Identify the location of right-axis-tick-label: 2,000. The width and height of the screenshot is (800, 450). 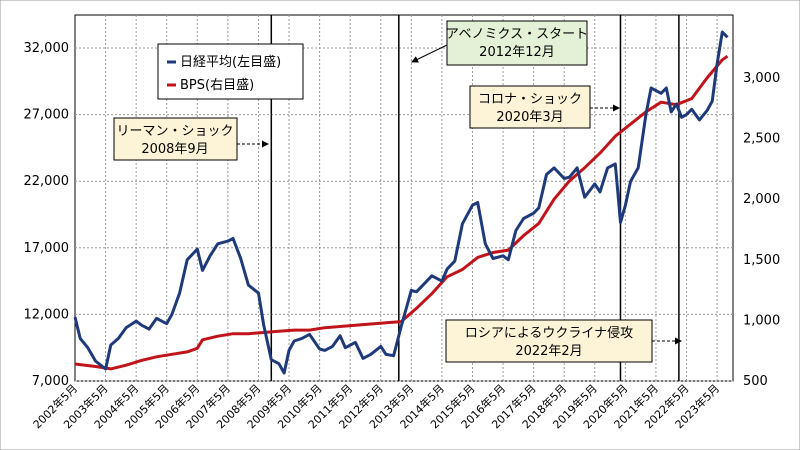
(761, 199).